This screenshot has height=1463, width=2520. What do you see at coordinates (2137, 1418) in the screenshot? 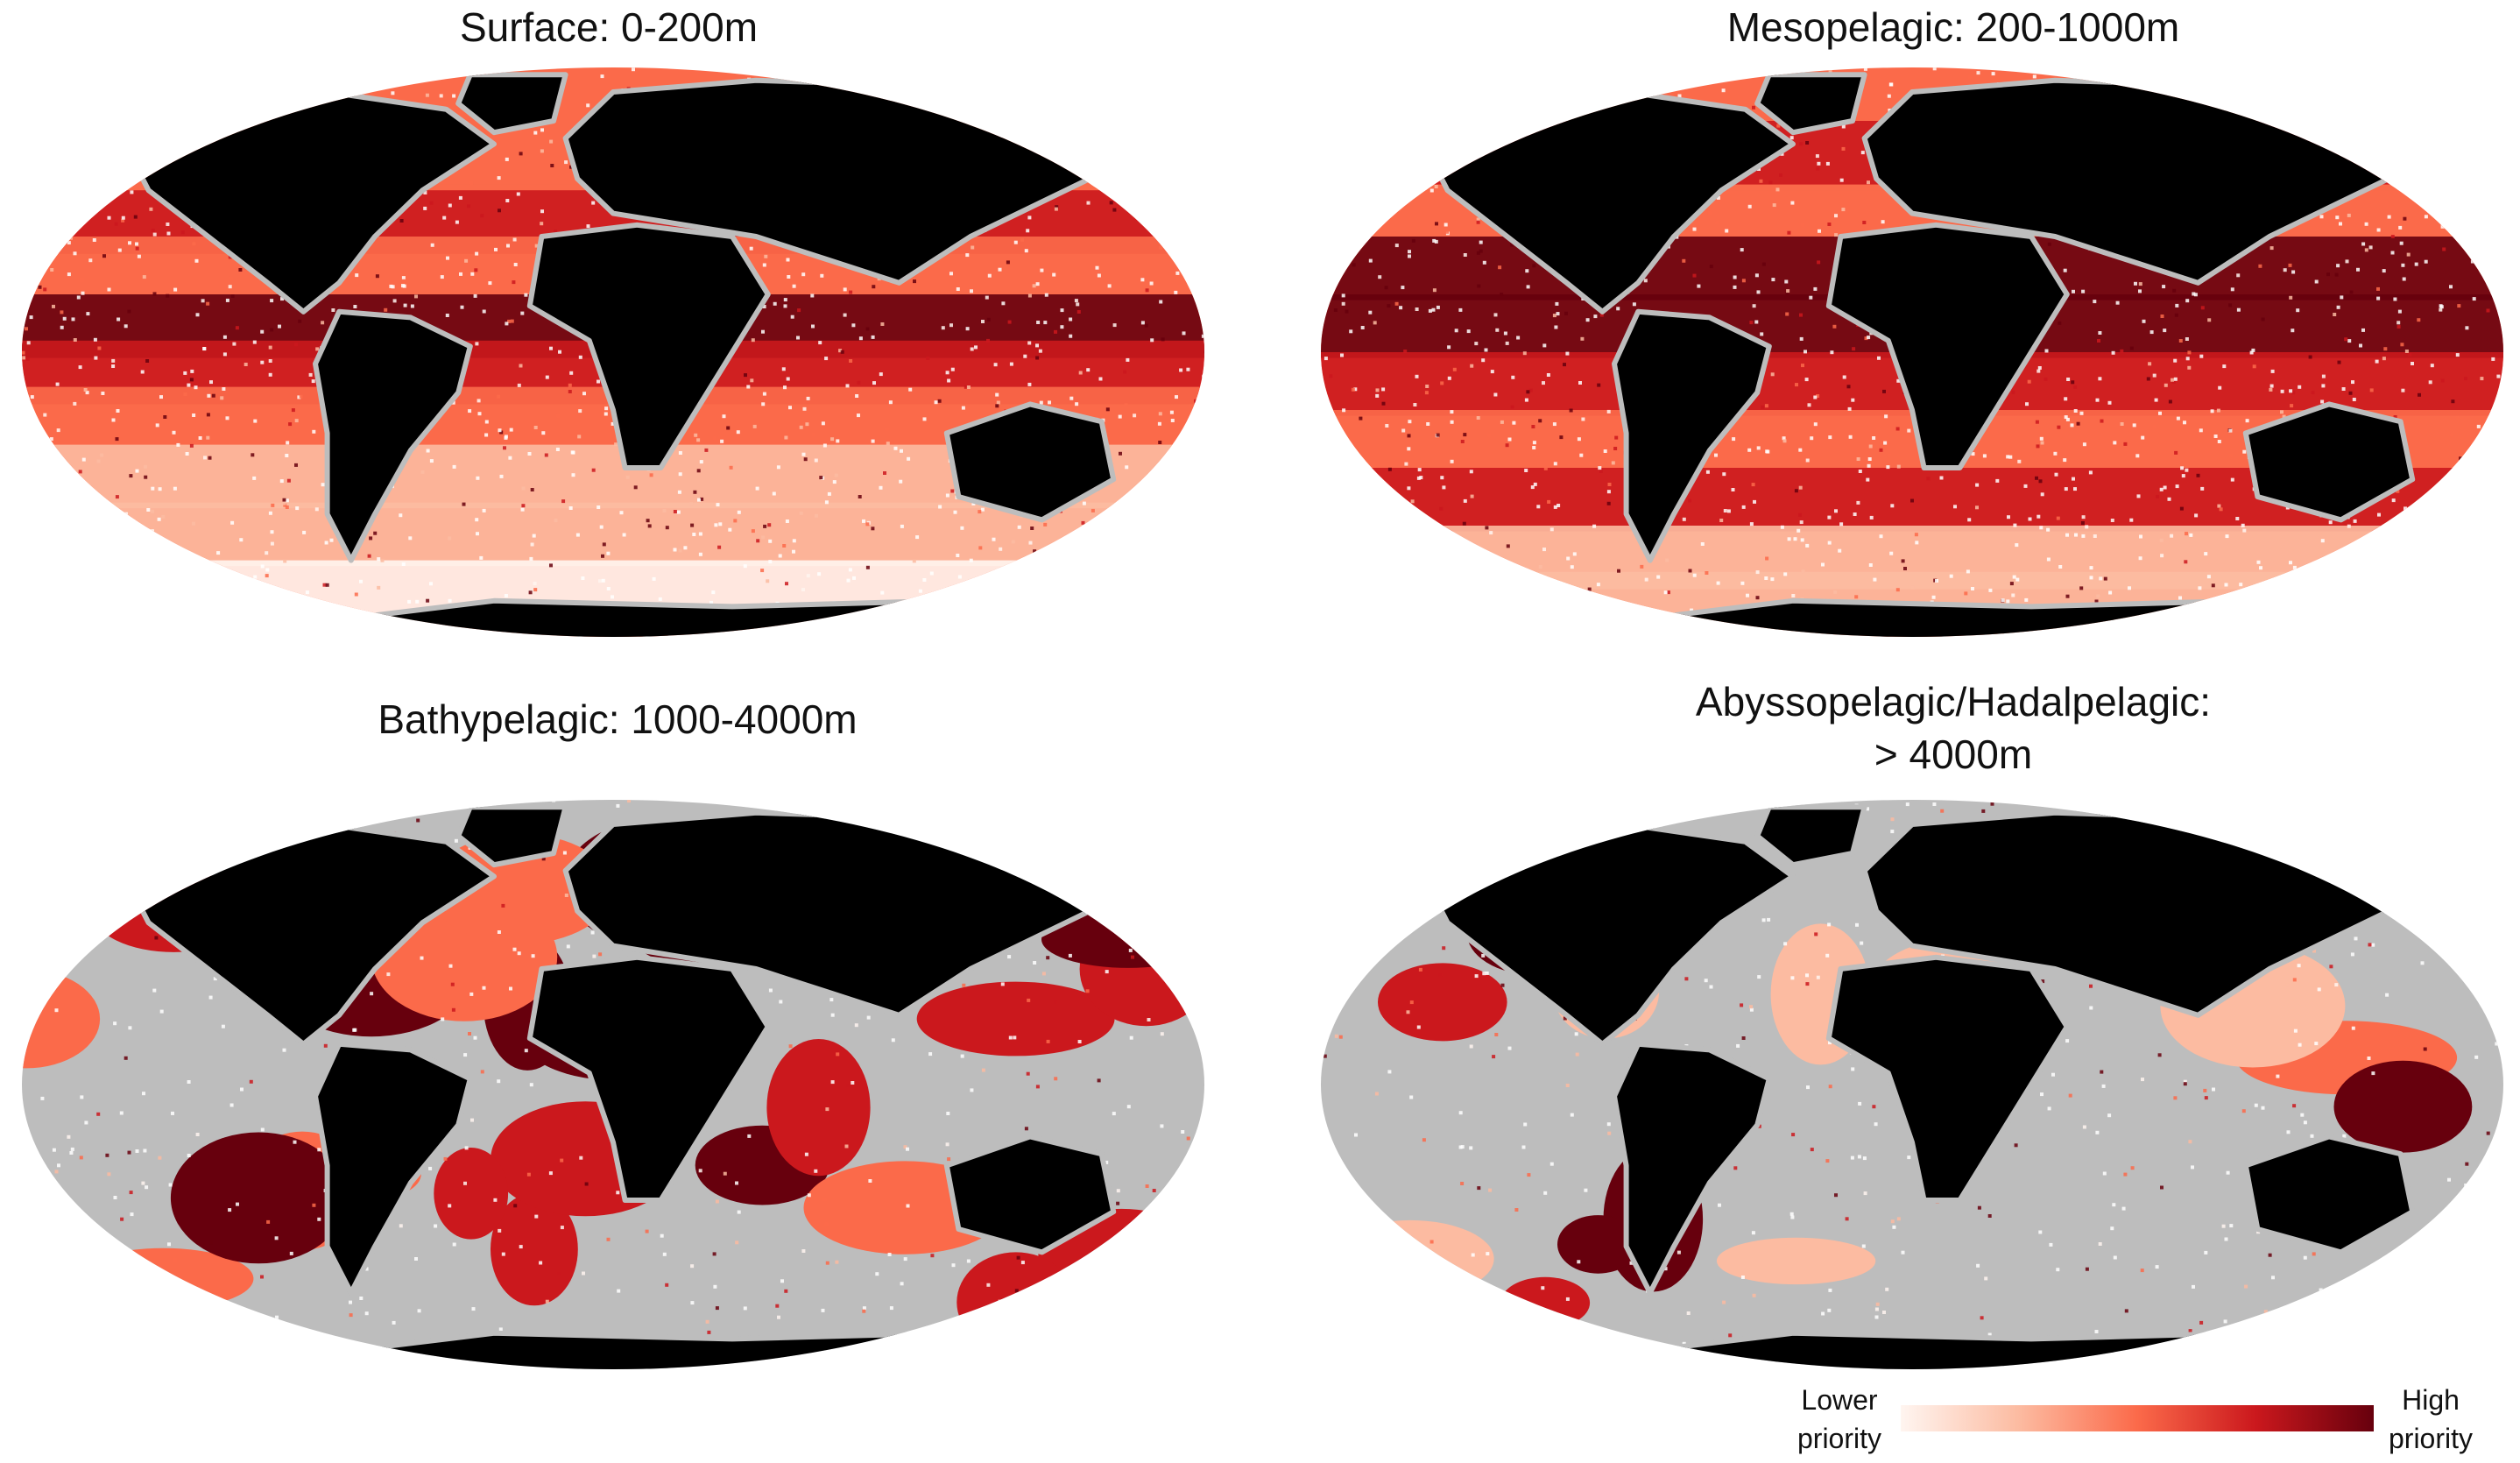
I see `legend-colorbar` at bounding box center [2137, 1418].